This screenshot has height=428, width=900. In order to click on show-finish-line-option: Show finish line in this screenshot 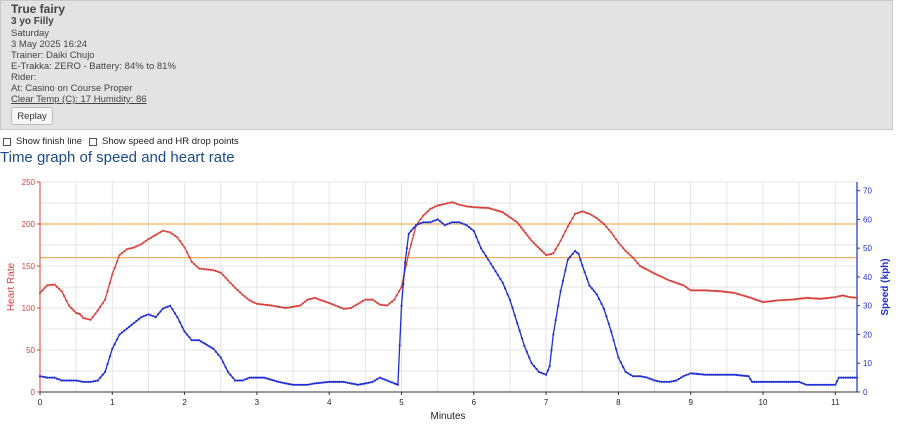, I will do `click(42, 141)`.